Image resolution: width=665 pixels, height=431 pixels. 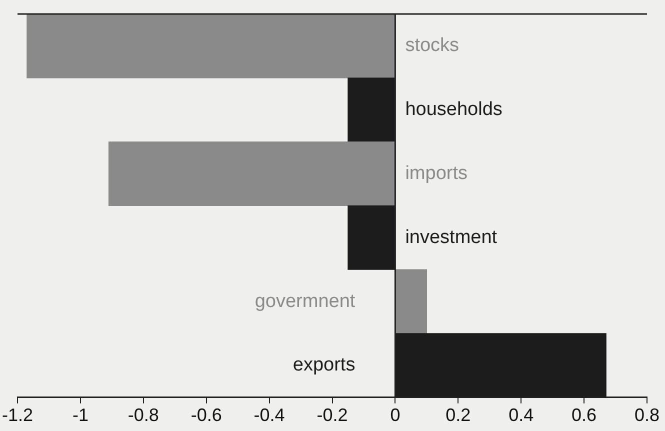 I want to click on y-tick-label: govermnent, so click(x=305, y=301).